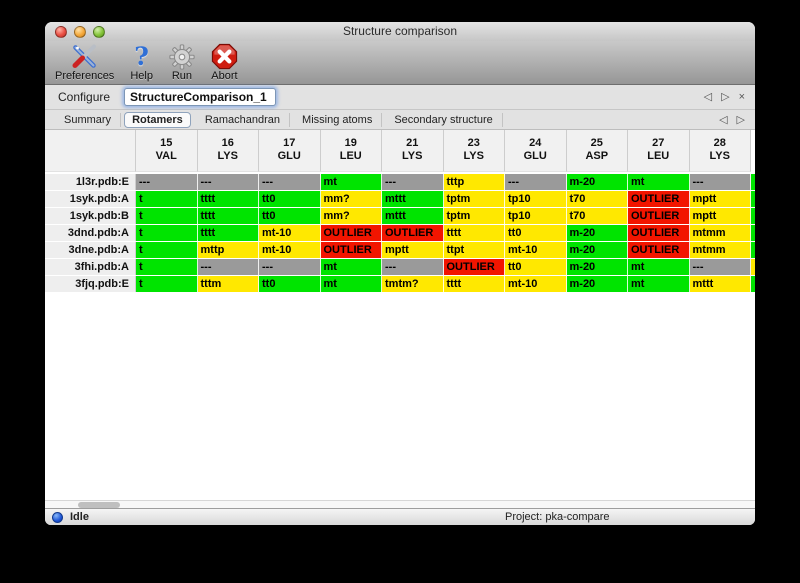 This screenshot has width=800, height=583. What do you see at coordinates (90, 199) in the screenshot?
I see `row-label: 1syk.pdb:A` at bounding box center [90, 199].